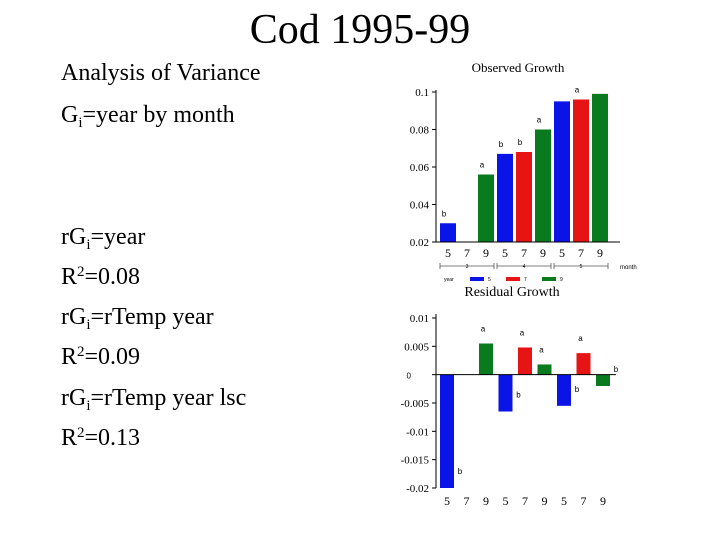 The height and width of the screenshot is (545, 720). What do you see at coordinates (525, 279) in the screenshot?
I see `legend-label: 7` at bounding box center [525, 279].